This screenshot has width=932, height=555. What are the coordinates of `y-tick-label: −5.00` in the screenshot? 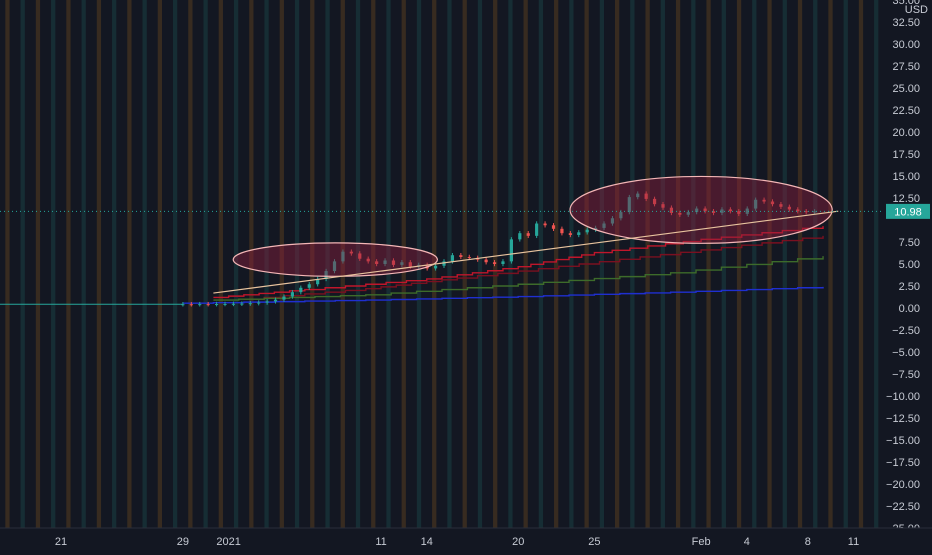 It's located at (906, 353).